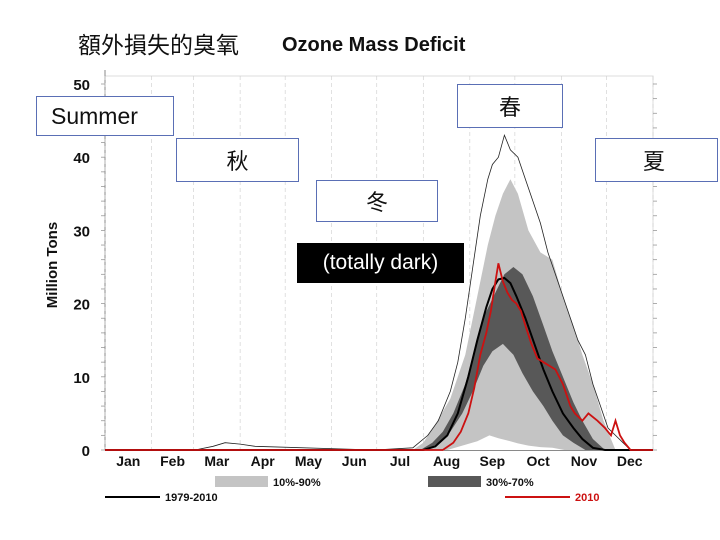 This screenshot has height=540, width=720. I want to click on x-tick-labels: Jan Feb Mar Apr May Jun Jul Aug Sep Oct Nov Dec, so click(379, 461).